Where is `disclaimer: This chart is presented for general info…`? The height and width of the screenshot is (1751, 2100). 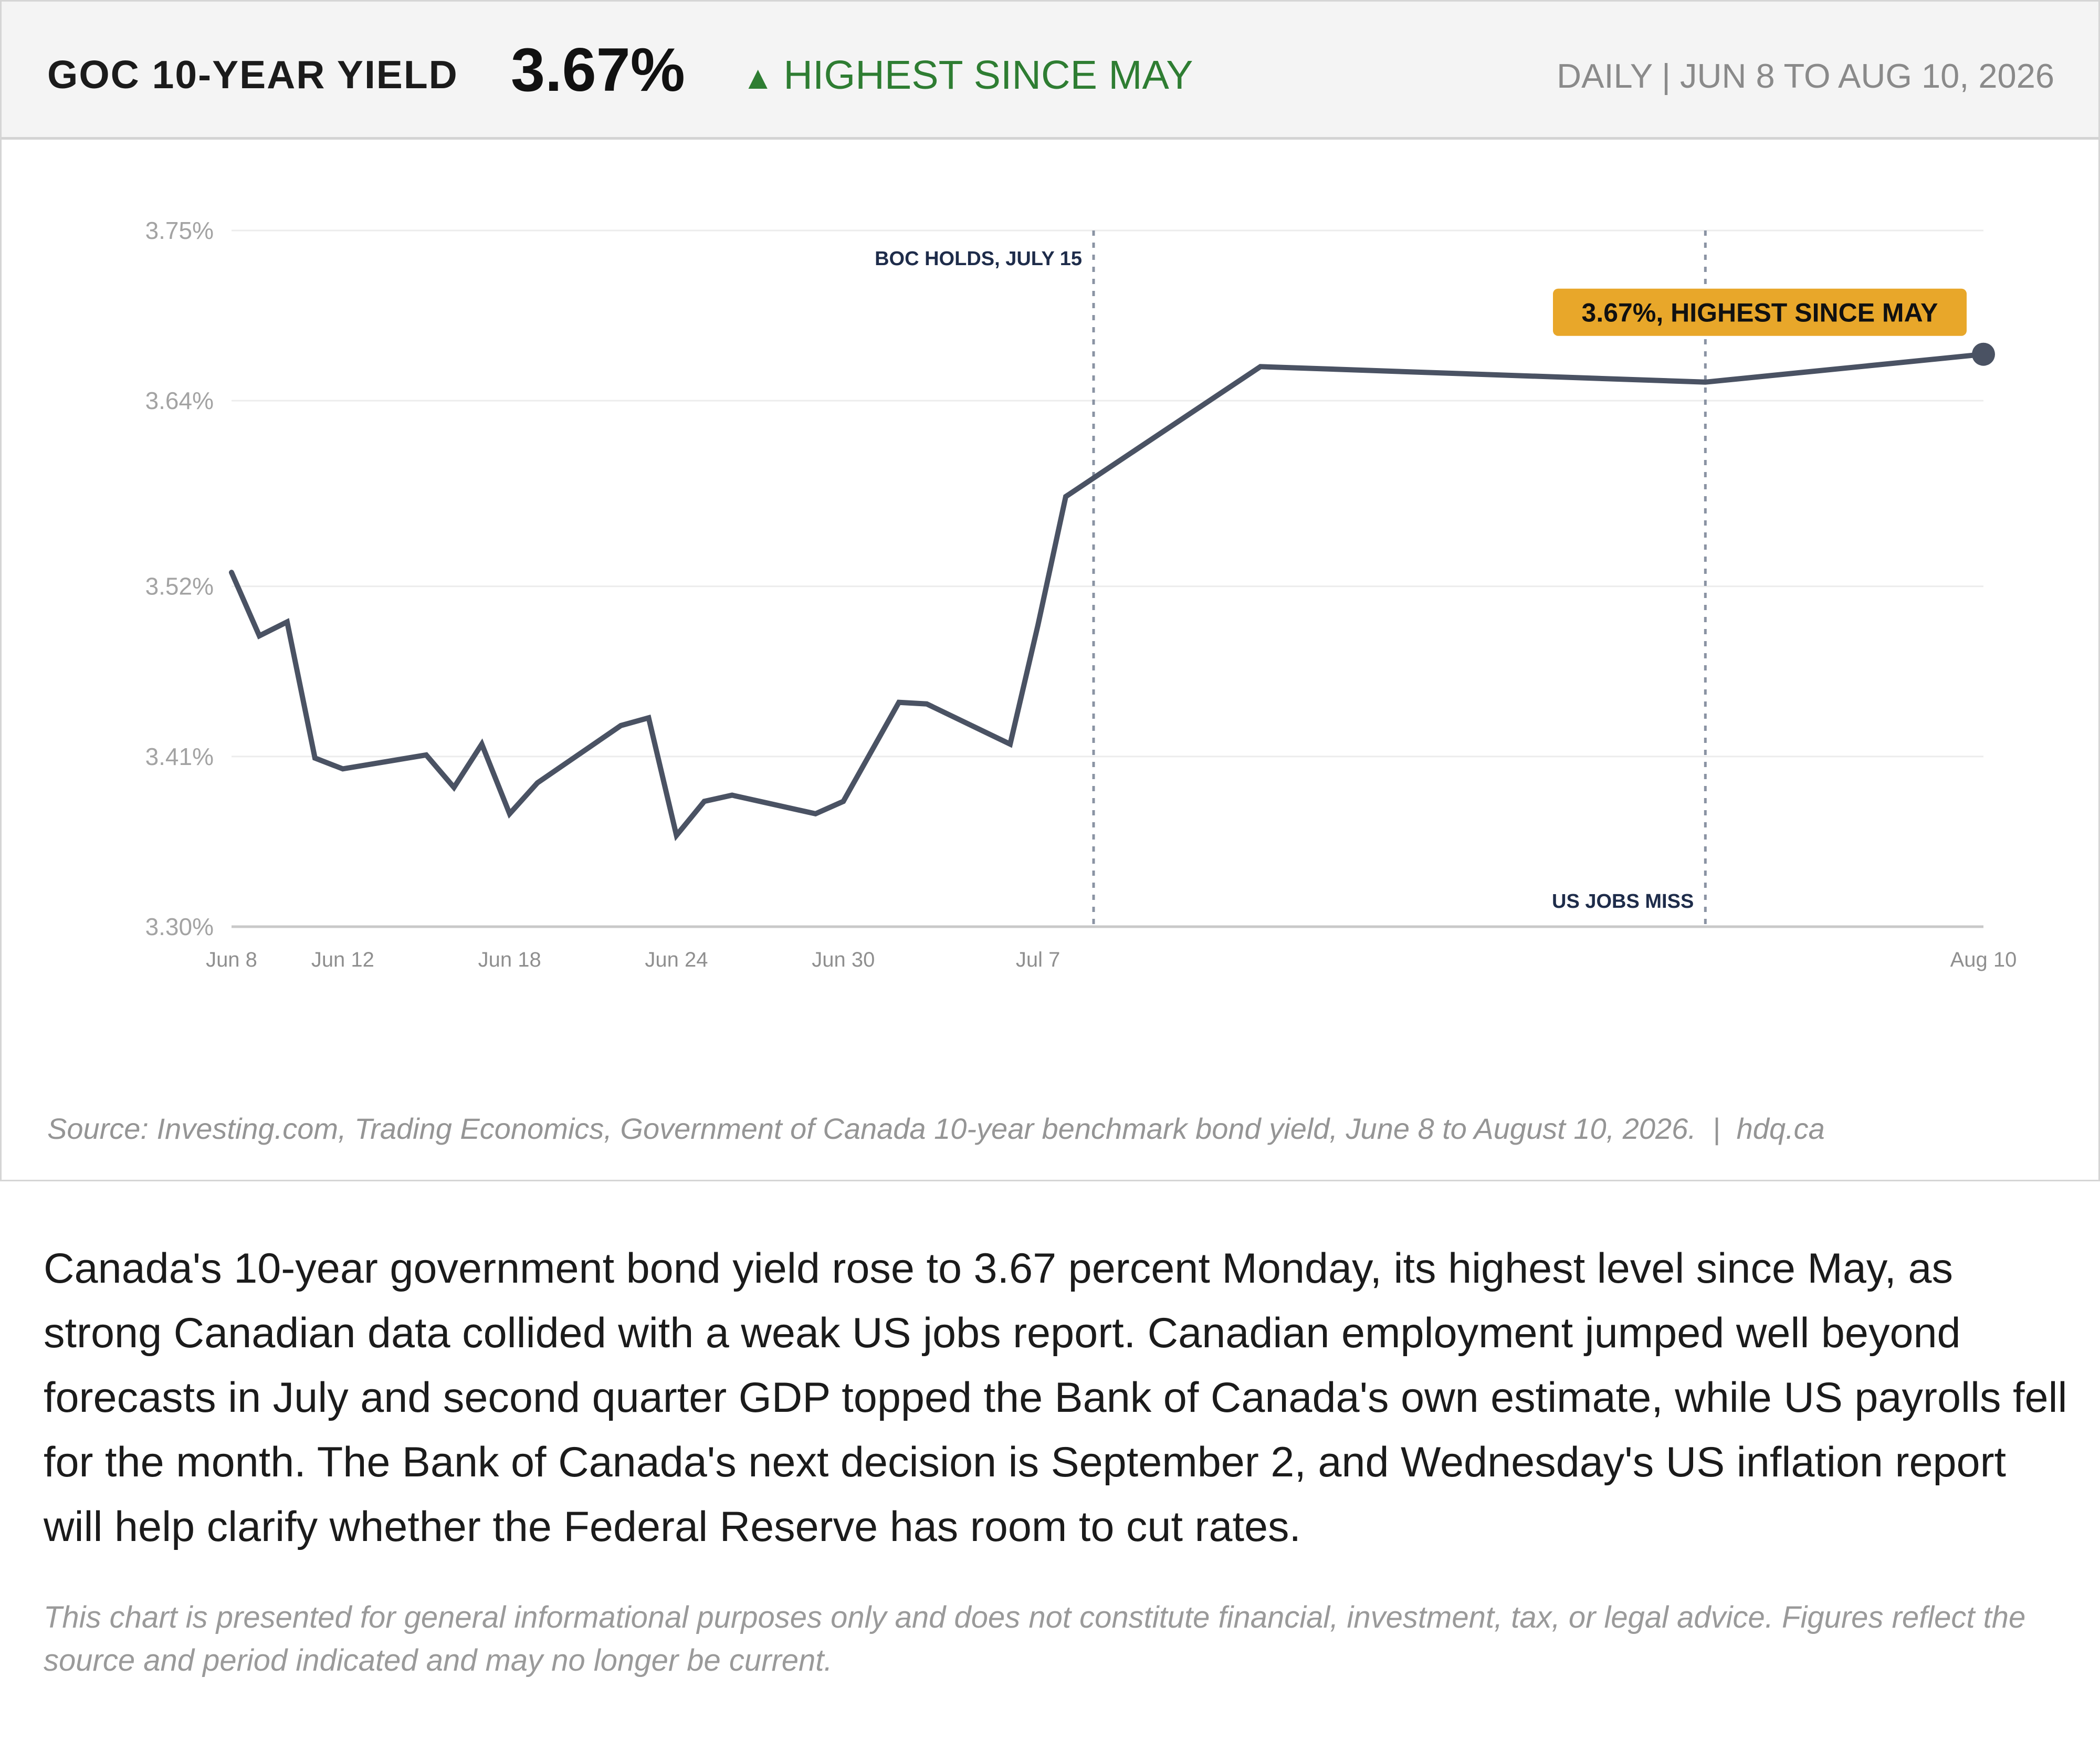
disclaimer: This chart is presented for general info… is located at coordinates (1035, 1638).